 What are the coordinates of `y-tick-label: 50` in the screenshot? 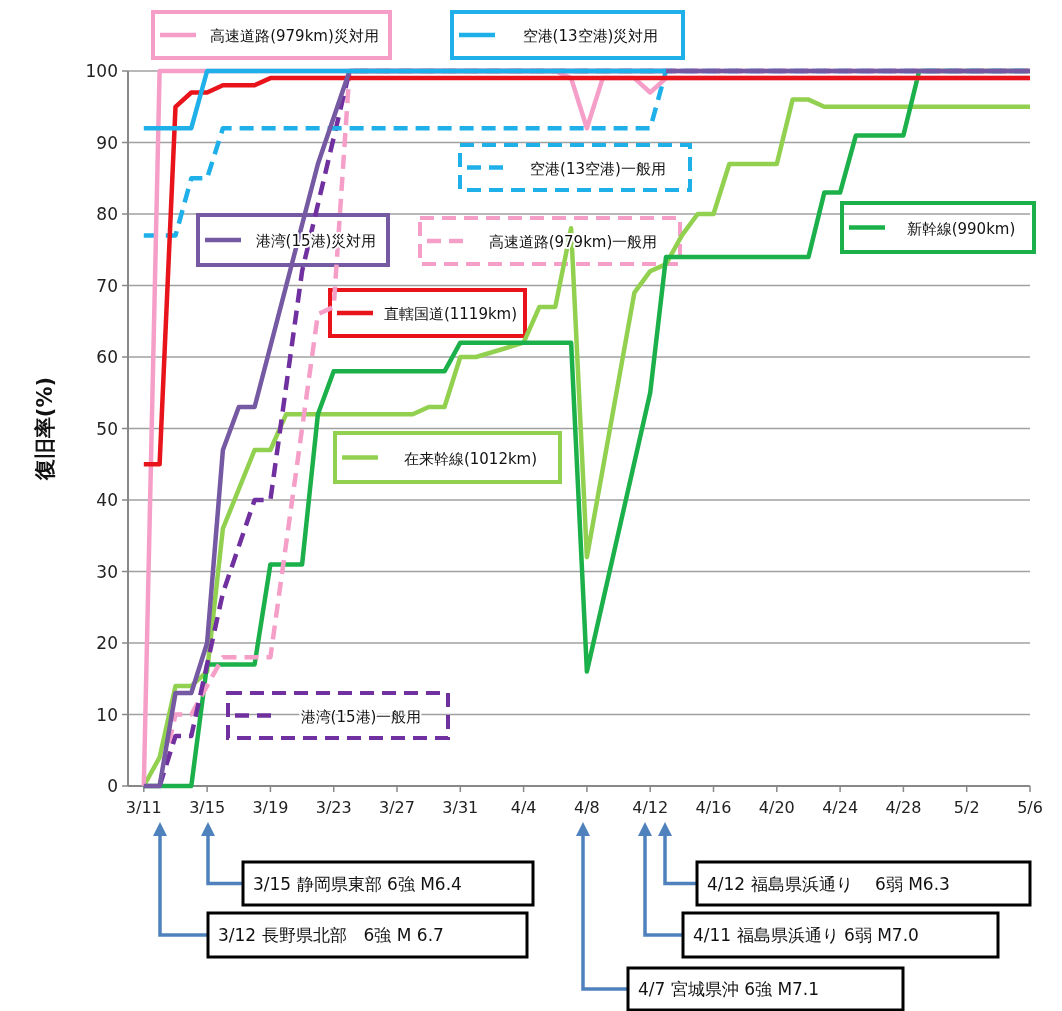 It's located at (107, 428).